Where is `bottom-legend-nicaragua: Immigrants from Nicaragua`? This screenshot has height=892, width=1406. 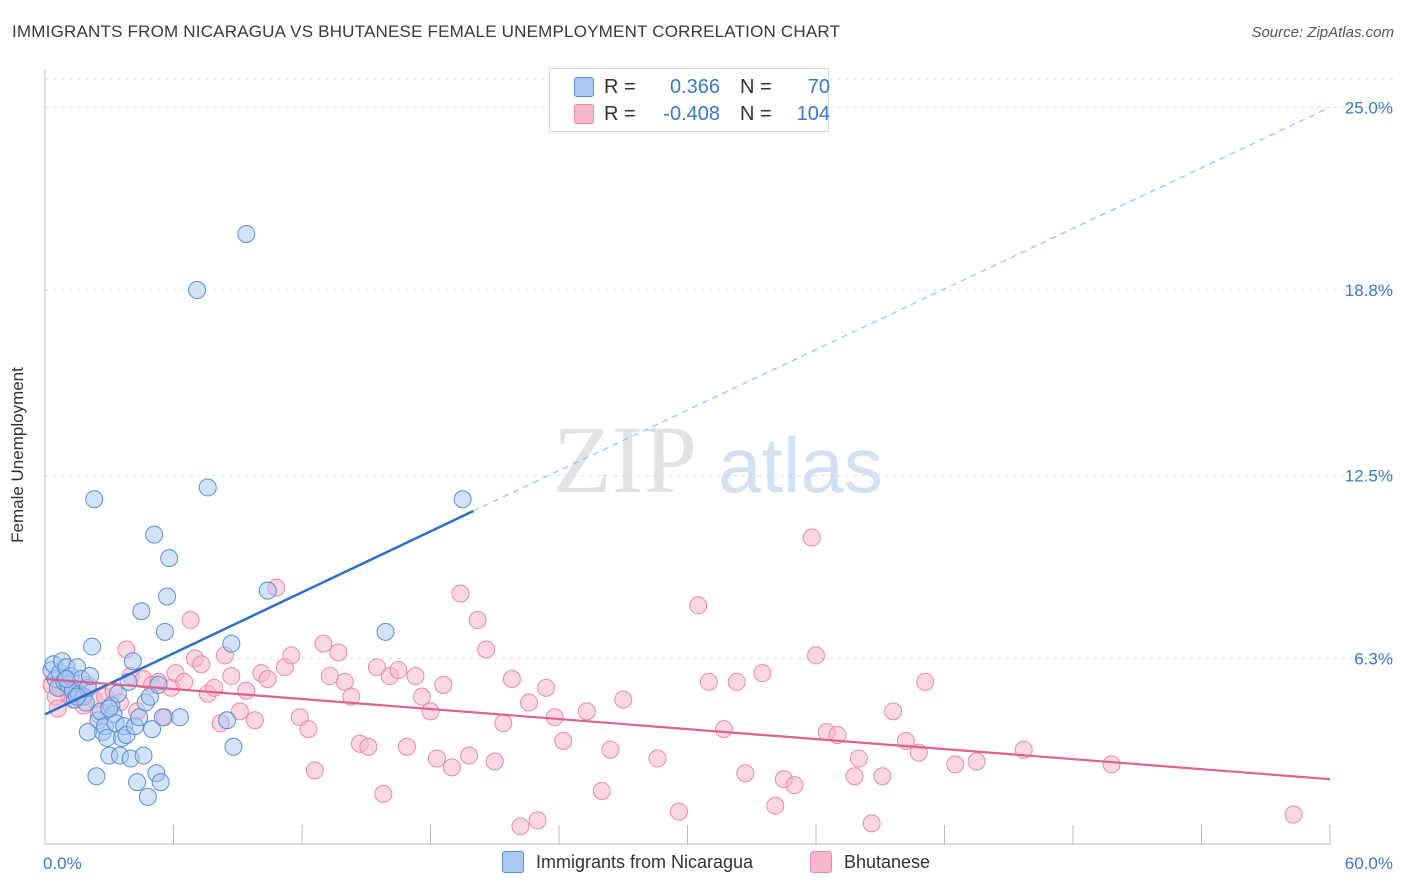
bottom-legend-nicaragua: Immigrants from Nicaragua is located at coordinates (627, 862).